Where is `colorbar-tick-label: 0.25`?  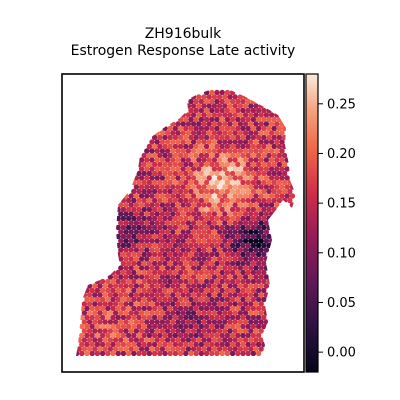
colorbar-tick-label: 0.25 is located at coordinates (341, 104).